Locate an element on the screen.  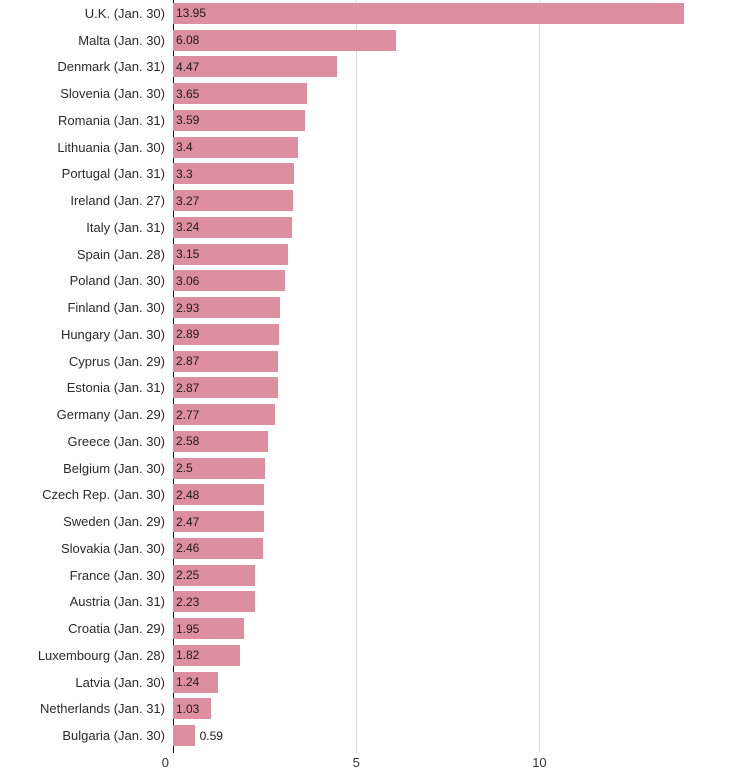
value-label: 2.93 is located at coordinates (188, 307).